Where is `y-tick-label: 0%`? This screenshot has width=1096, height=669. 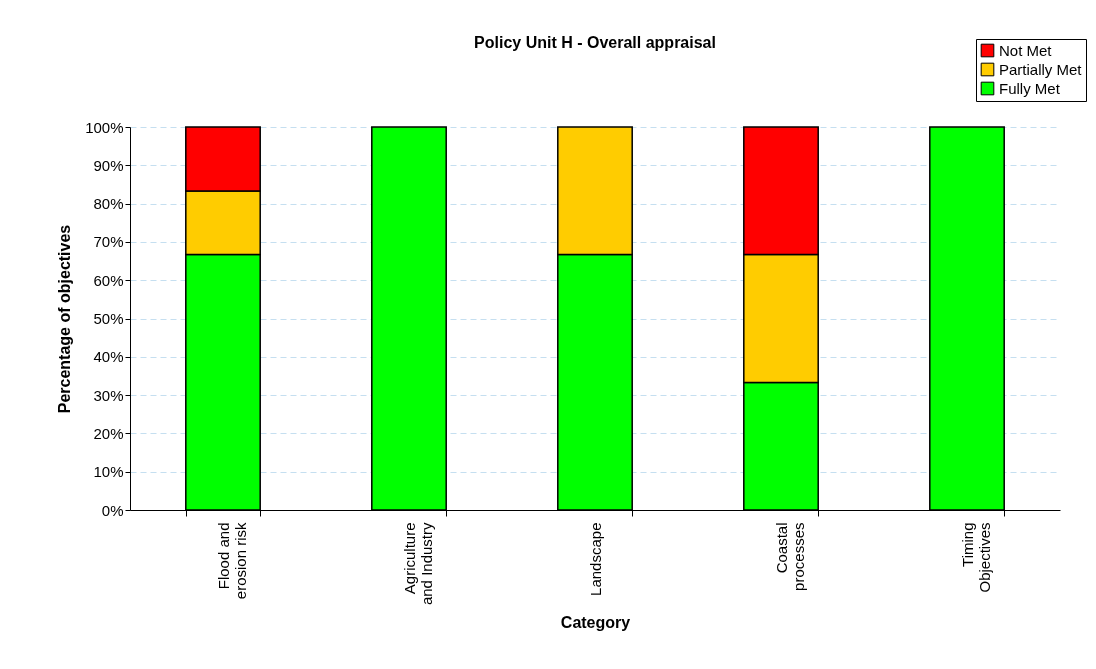
y-tick-label: 0% is located at coordinates (112, 510).